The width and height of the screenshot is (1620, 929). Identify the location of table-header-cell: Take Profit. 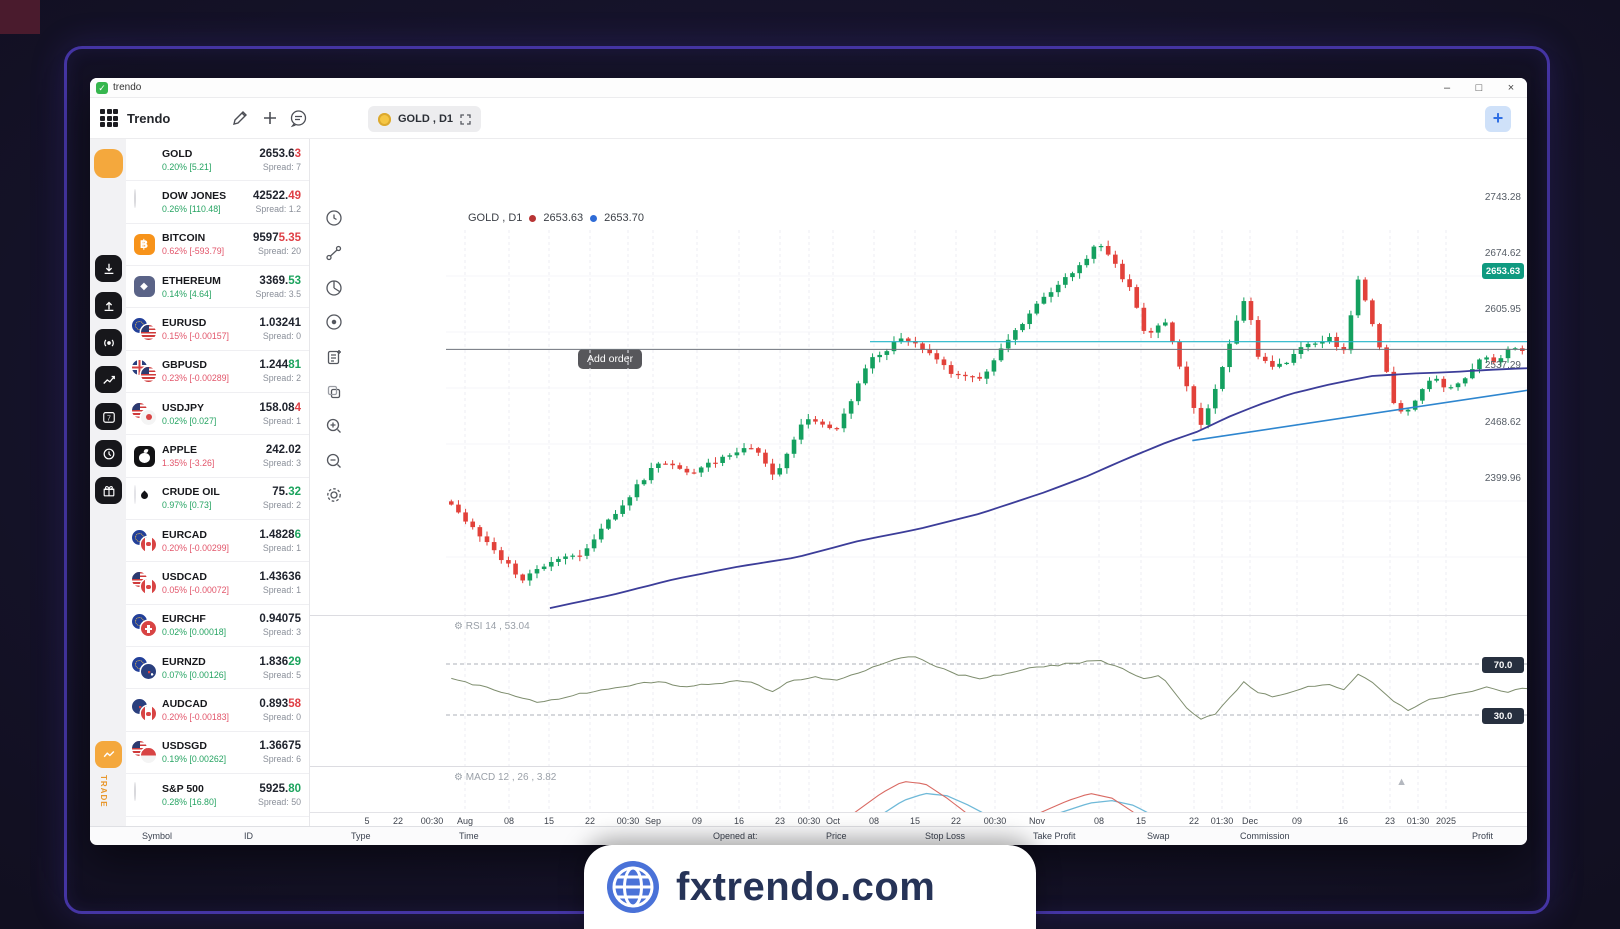
(1054, 836).